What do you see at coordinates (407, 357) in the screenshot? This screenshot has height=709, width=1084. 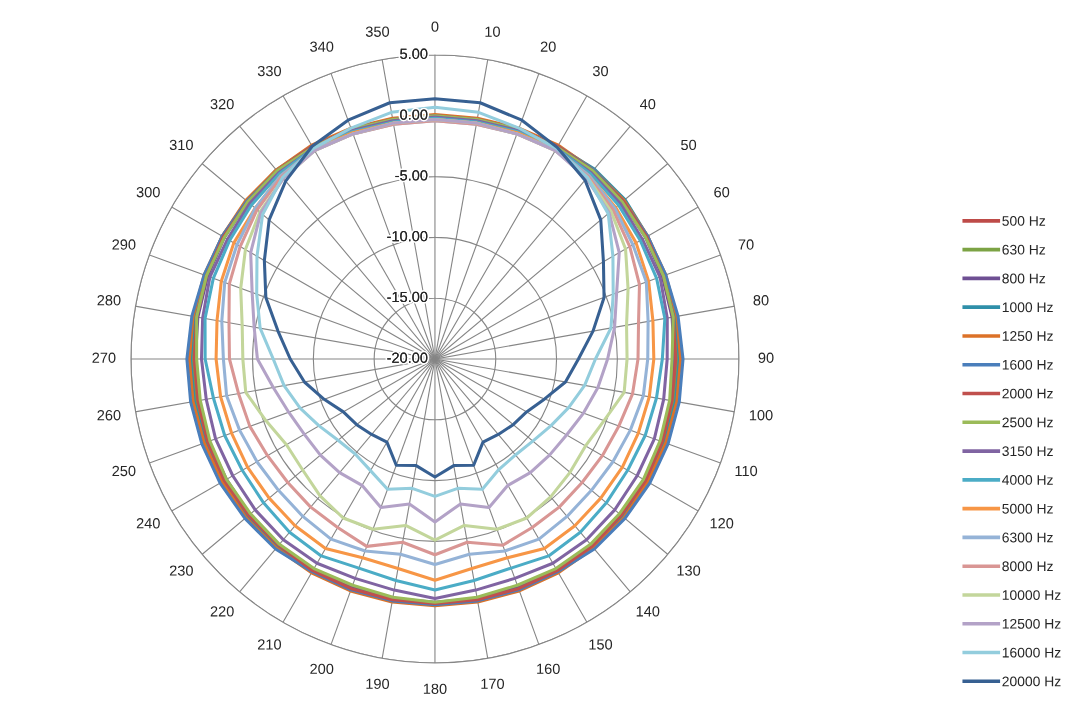 I see `y-tick-label: -20.00` at bounding box center [407, 357].